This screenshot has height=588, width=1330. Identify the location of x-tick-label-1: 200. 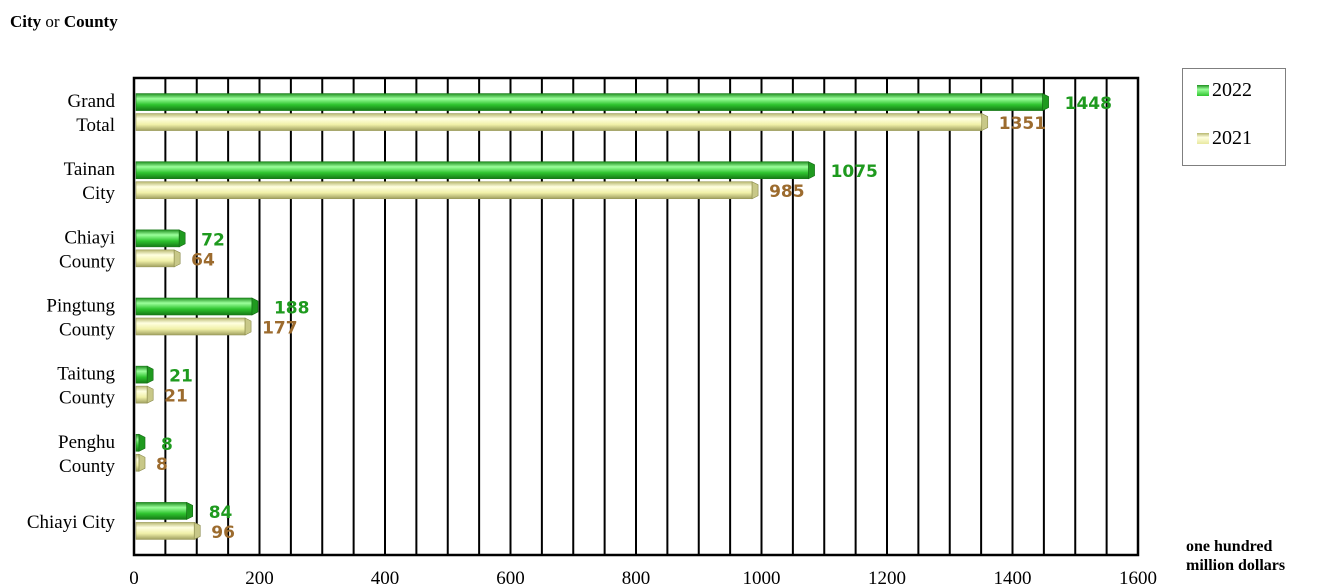
(259, 578).